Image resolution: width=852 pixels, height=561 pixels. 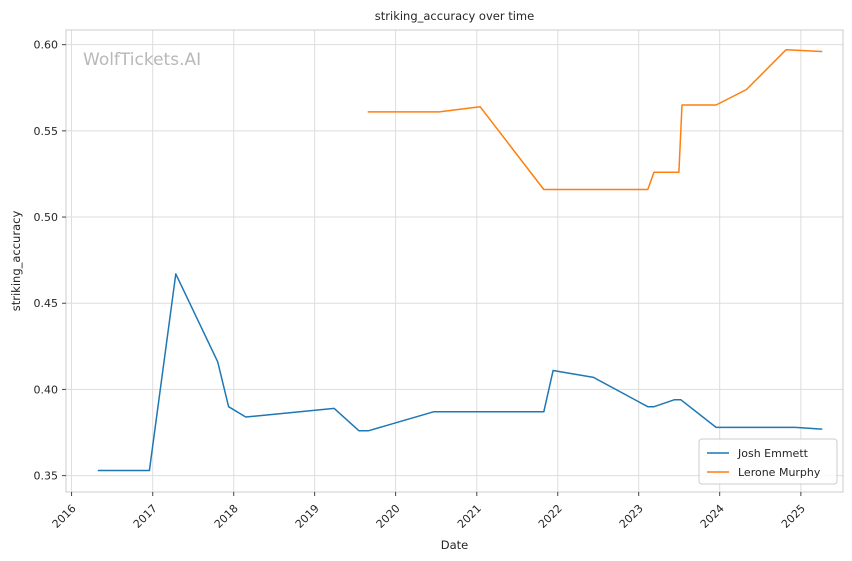 I want to click on legend-box, so click(x=768, y=461).